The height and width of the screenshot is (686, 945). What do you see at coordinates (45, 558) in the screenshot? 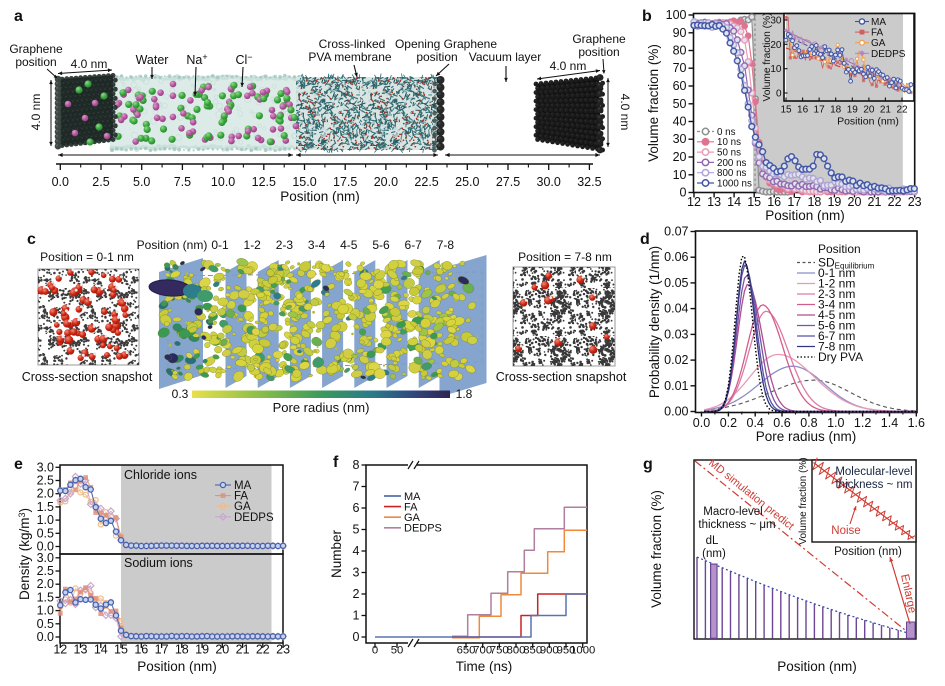
I see `svg-text: 3.0` at bounding box center [45, 558].